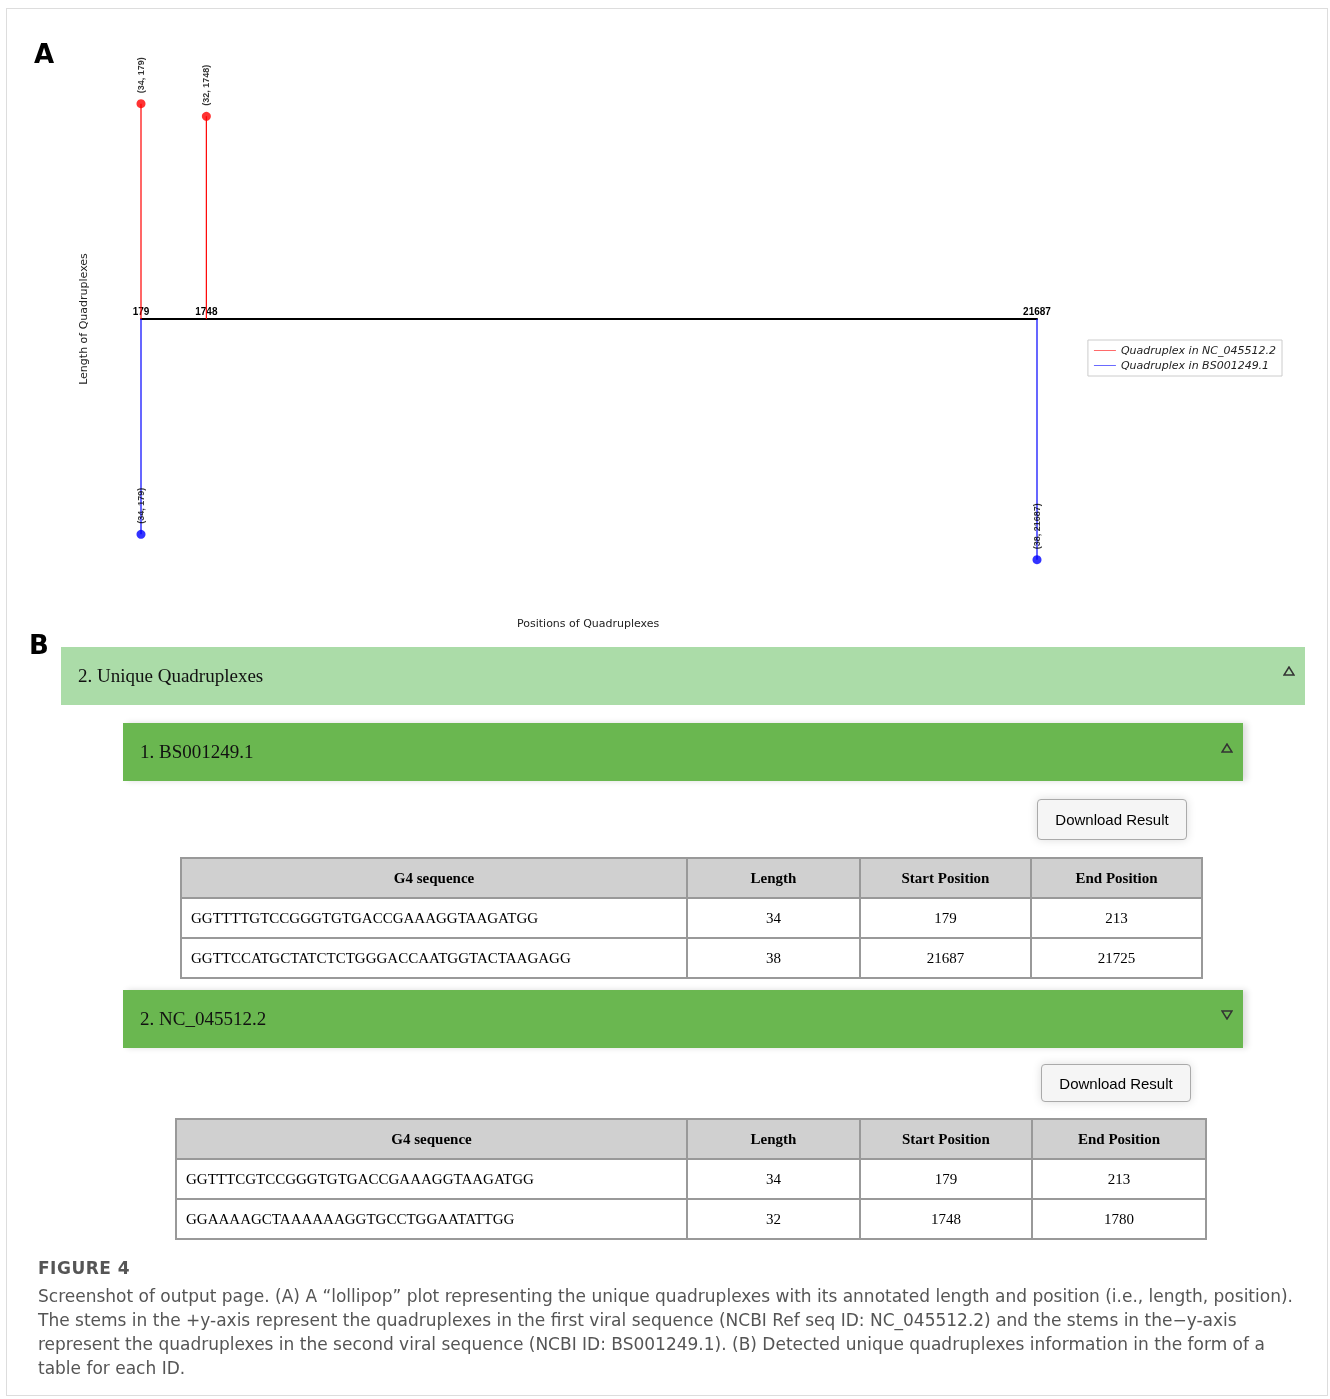 This screenshot has height=1399, width=1330. Describe the element at coordinates (365, 917) in the screenshot. I see `text: GGTTTTGTCCGGGTGTGACCGAAAGGTAAGATGG` at that location.